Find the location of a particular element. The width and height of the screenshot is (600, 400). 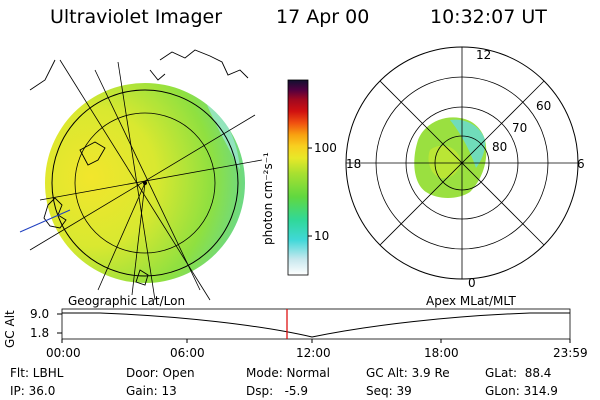

timeline-ytick-high: 9.0 is located at coordinates (40, 314).